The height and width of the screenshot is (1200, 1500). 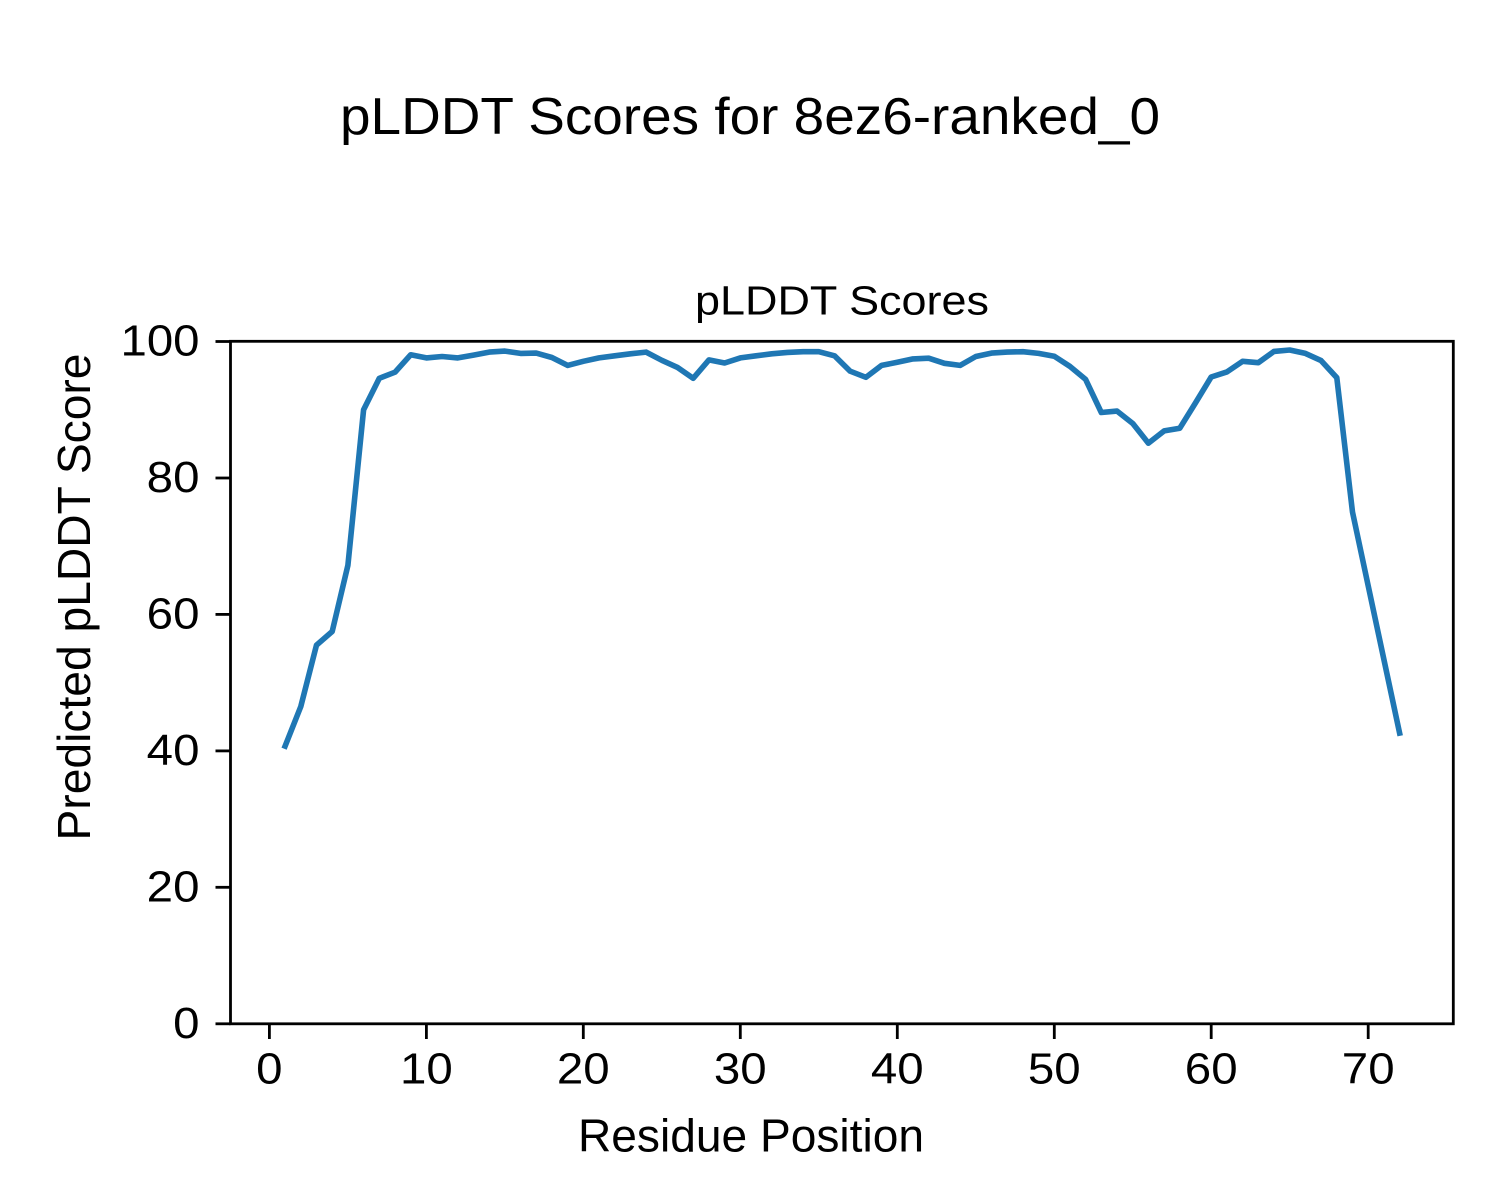 What do you see at coordinates (750, 117) in the screenshot?
I see `svg-text: pLDDT Scores for 8ez6-ranked_0` at bounding box center [750, 117].